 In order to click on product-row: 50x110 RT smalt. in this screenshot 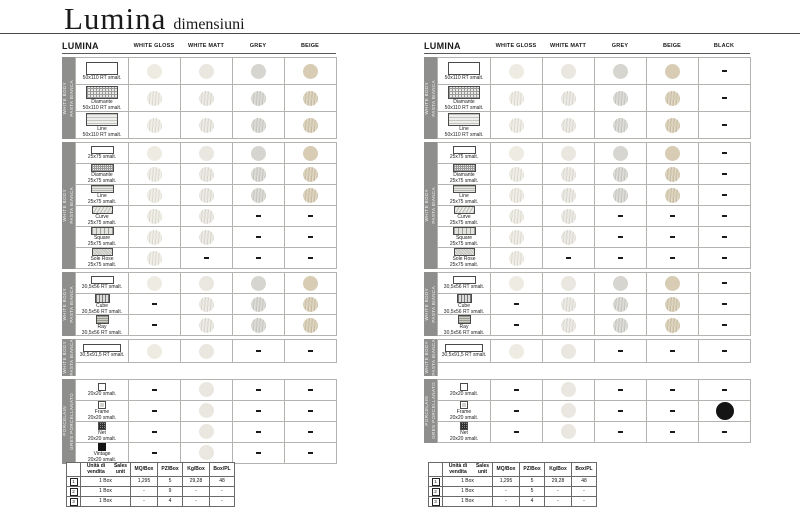, I will do `click(594, 71)`.